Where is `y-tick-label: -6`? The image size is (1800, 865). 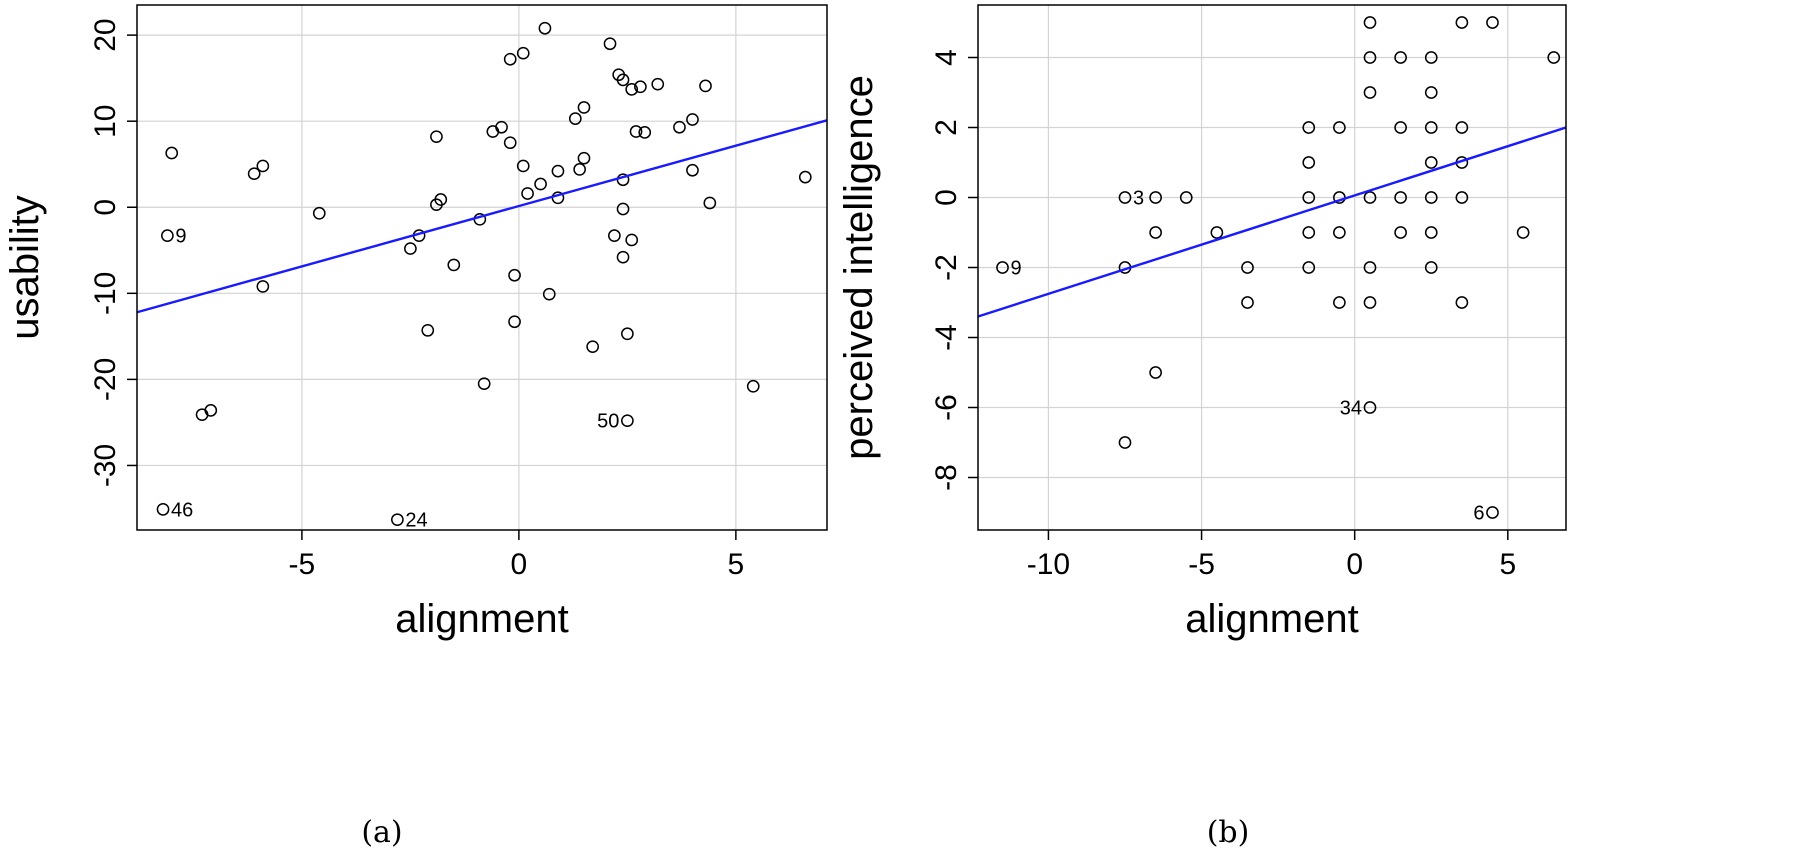
y-tick-label: -6 is located at coordinates (946, 407).